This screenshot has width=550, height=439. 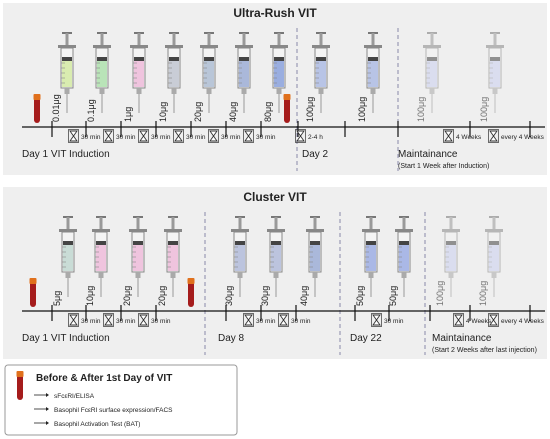 What do you see at coordinates (163, 112) in the screenshot?
I see `dose-label: 10μg` at bounding box center [163, 112].